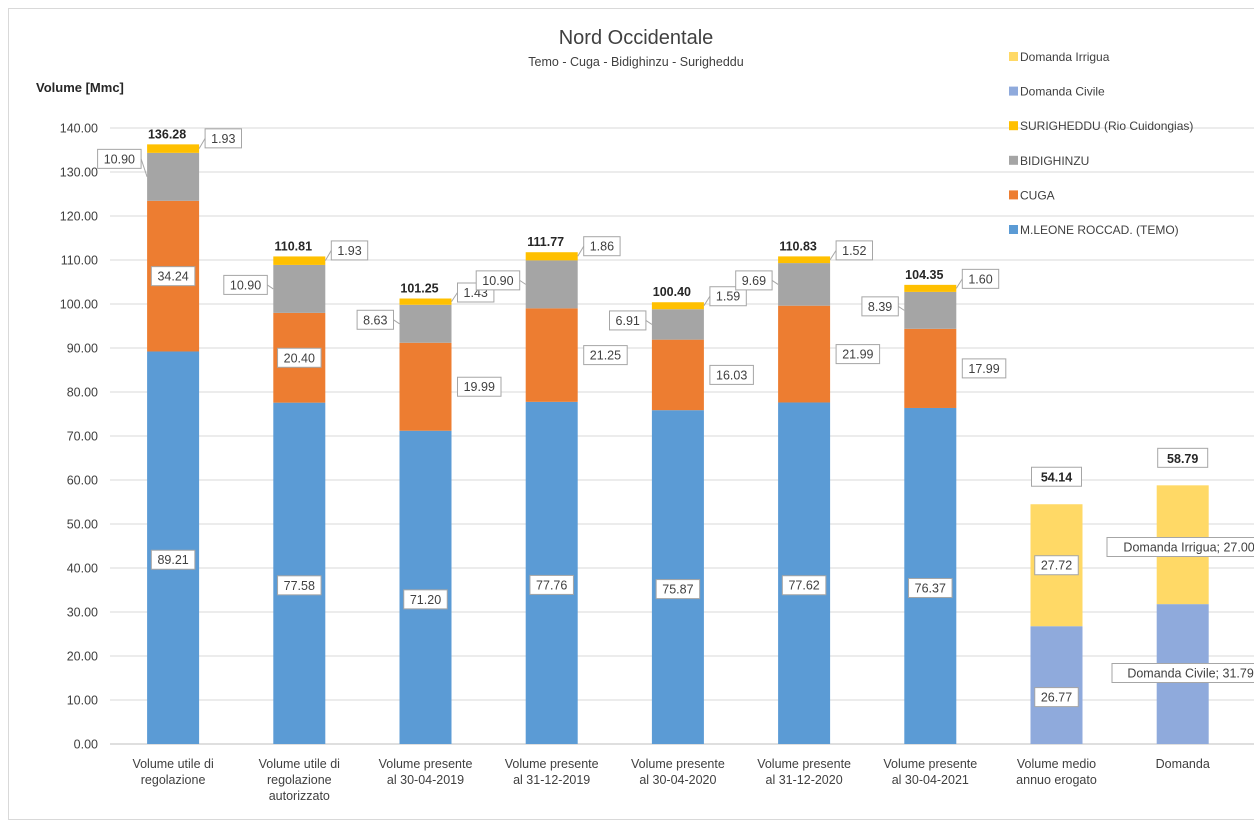  I want to click on total-label: 54.14, so click(1056, 478).